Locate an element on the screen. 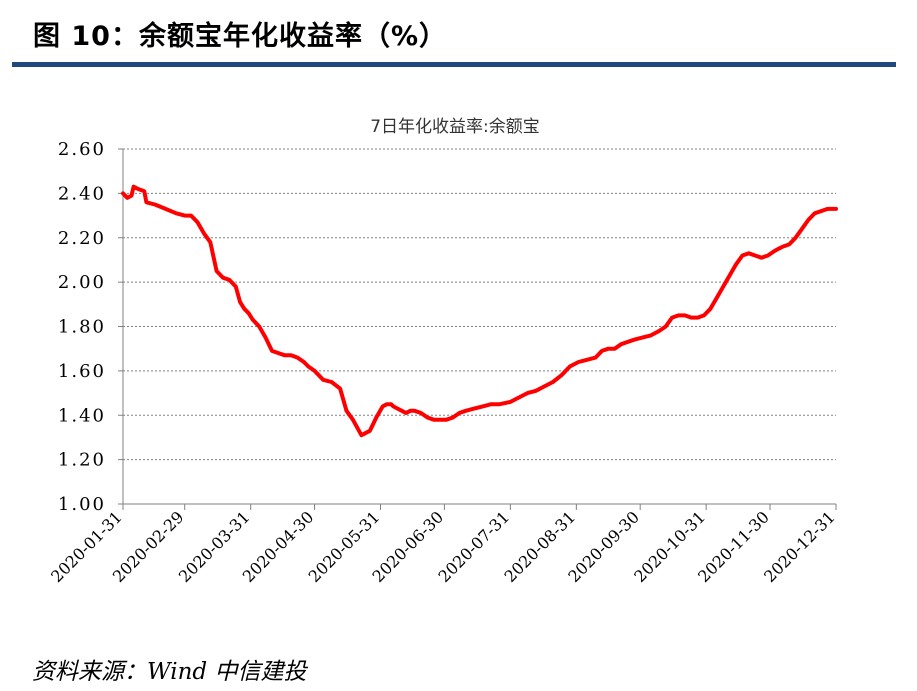 The height and width of the screenshot is (691, 917). x-tick-label: 2020-12-31 is located at coordinates (799, 546).